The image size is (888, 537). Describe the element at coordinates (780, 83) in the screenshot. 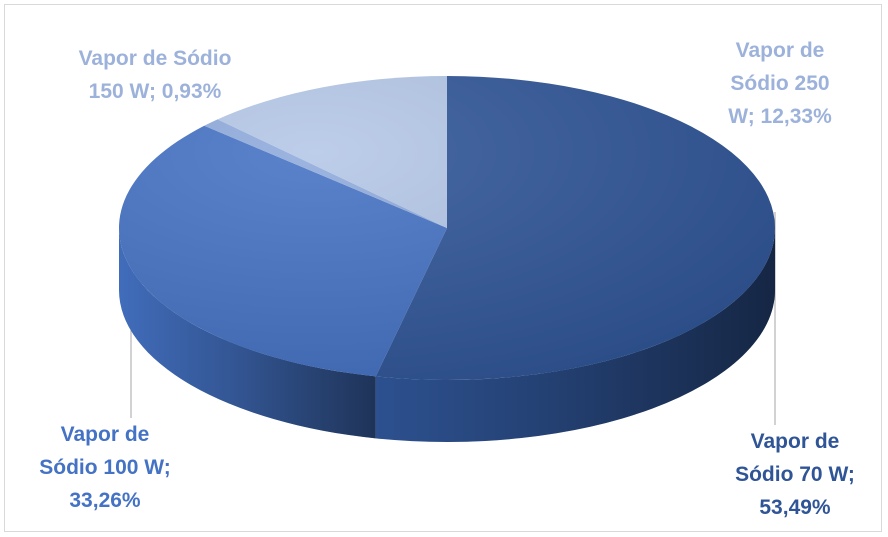

I see `data-label-250w: Vapor de Sódio 250 W; 12,33%` at that location.